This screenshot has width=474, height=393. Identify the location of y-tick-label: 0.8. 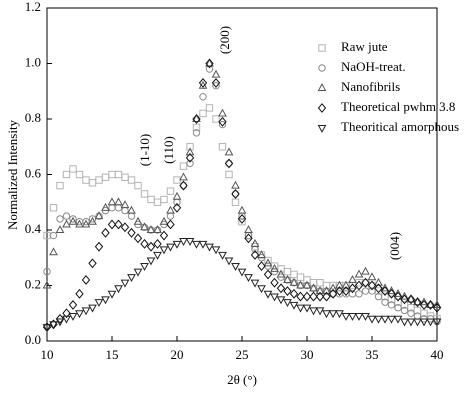
(33, 117).